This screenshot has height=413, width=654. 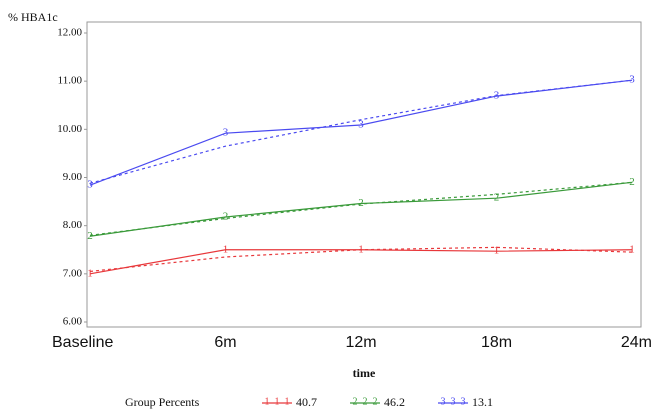 What do you see at coordinates (364, 373) in the screenshot?
I see `x-axis-label: time` at bounding box center [364, 373].